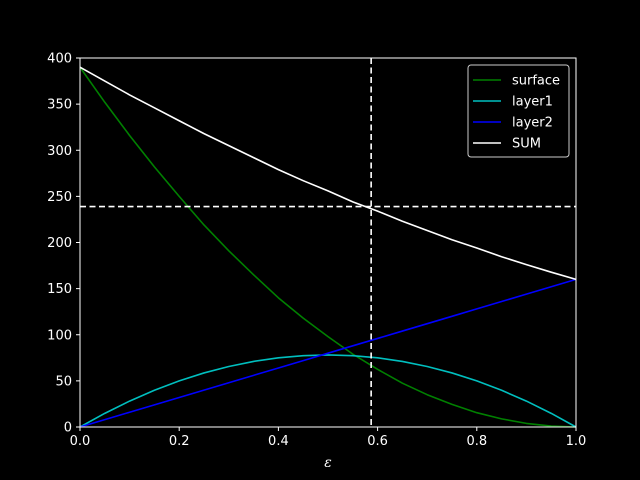 This screenshot has width=640, height=480. Describe the element at coordinates (328, 391) in the screenshot. I see `series-line-layer1` at that location.